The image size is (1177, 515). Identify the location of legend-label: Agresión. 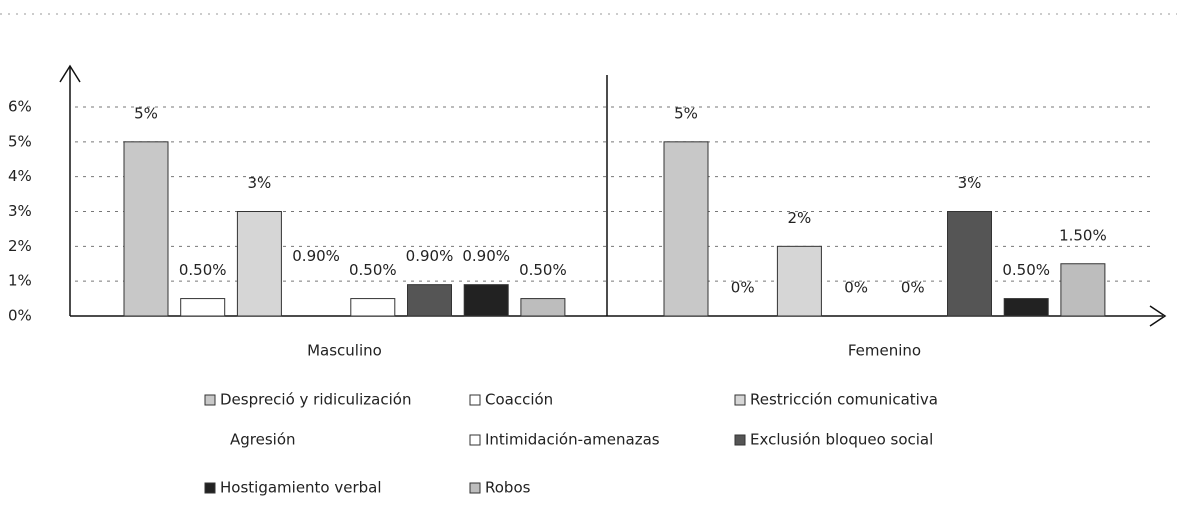
(263, 440).